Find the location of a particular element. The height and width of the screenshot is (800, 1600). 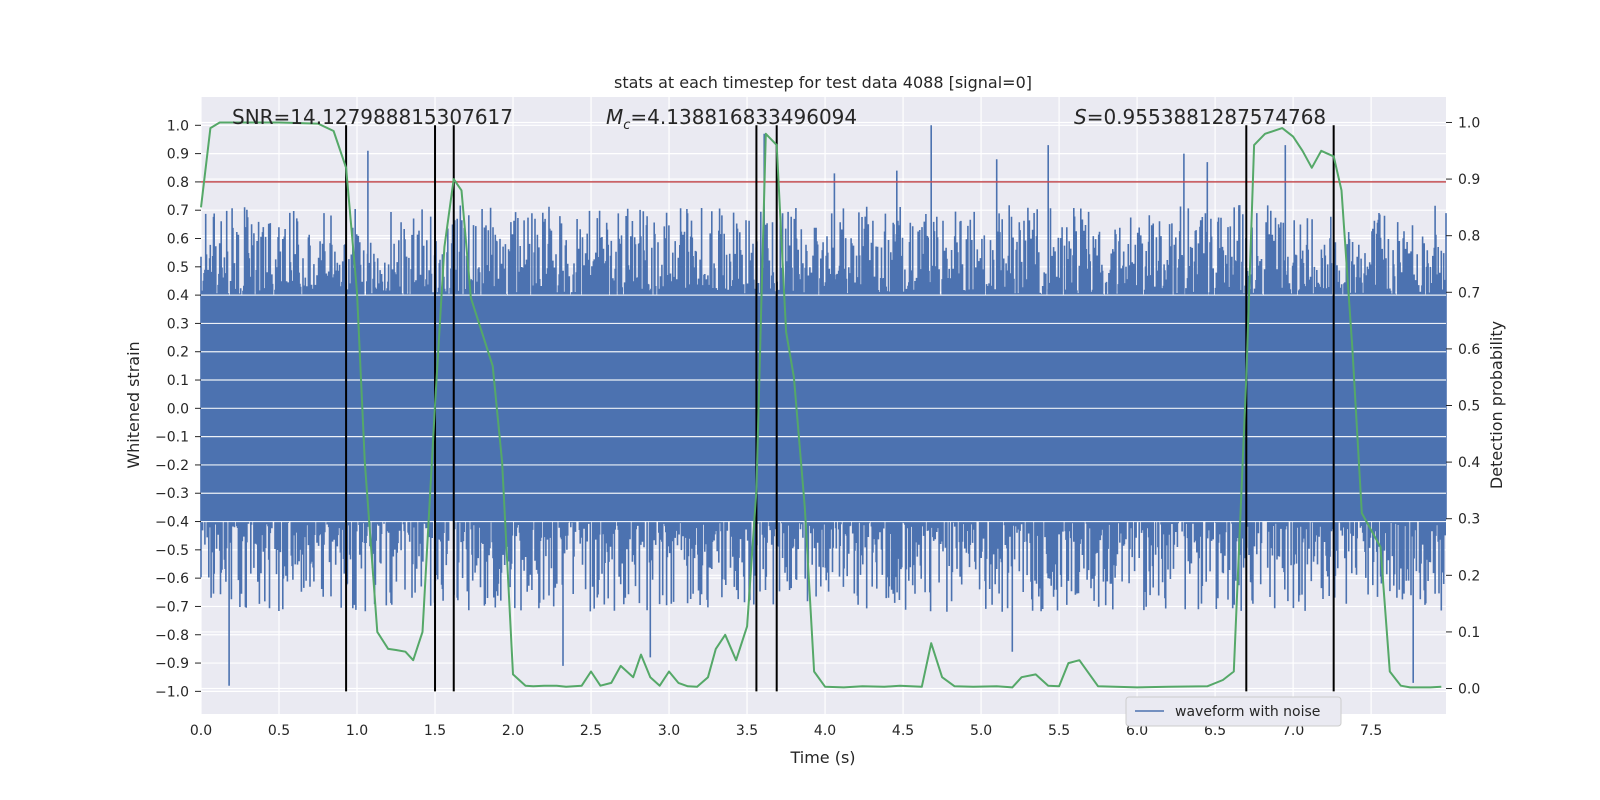

x-tick-label: 4.0 is located at coordinates (825, 731).